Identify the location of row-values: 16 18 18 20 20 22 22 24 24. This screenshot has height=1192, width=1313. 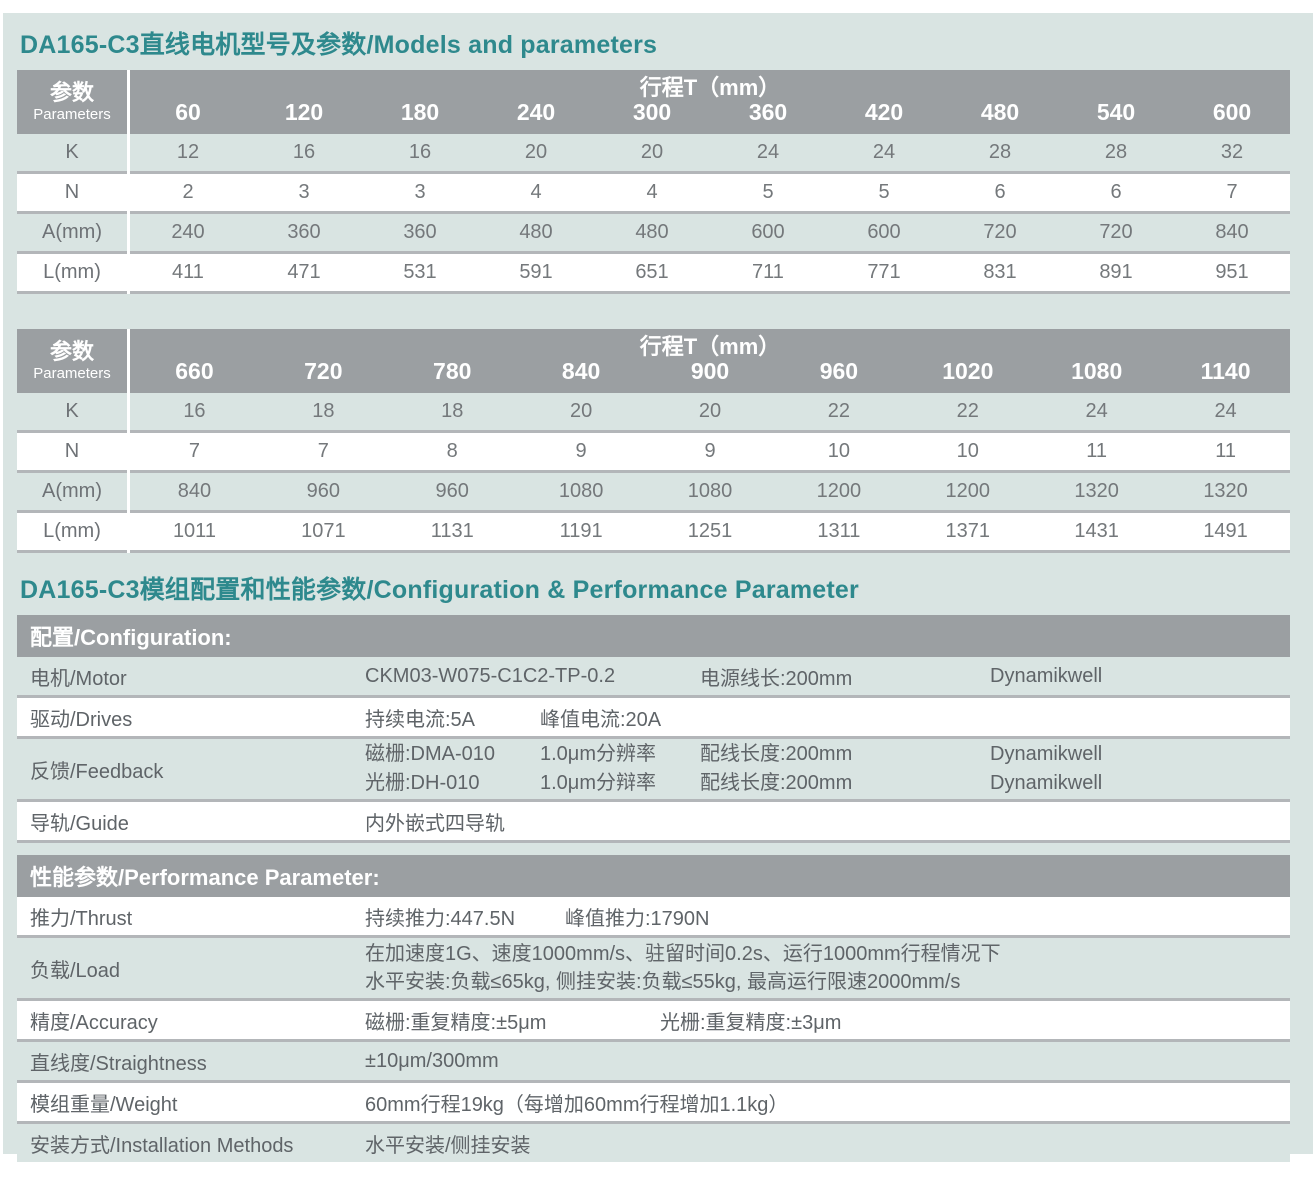
(710, 411).